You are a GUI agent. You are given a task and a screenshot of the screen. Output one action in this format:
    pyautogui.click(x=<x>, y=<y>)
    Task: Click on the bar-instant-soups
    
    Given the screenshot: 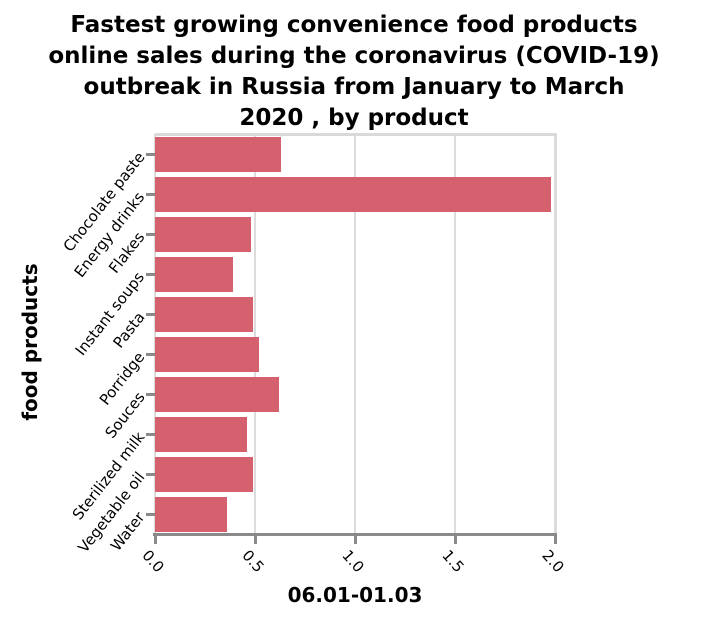 What is the action you would take?
    pyautogui.click(x=194, y=274)
    